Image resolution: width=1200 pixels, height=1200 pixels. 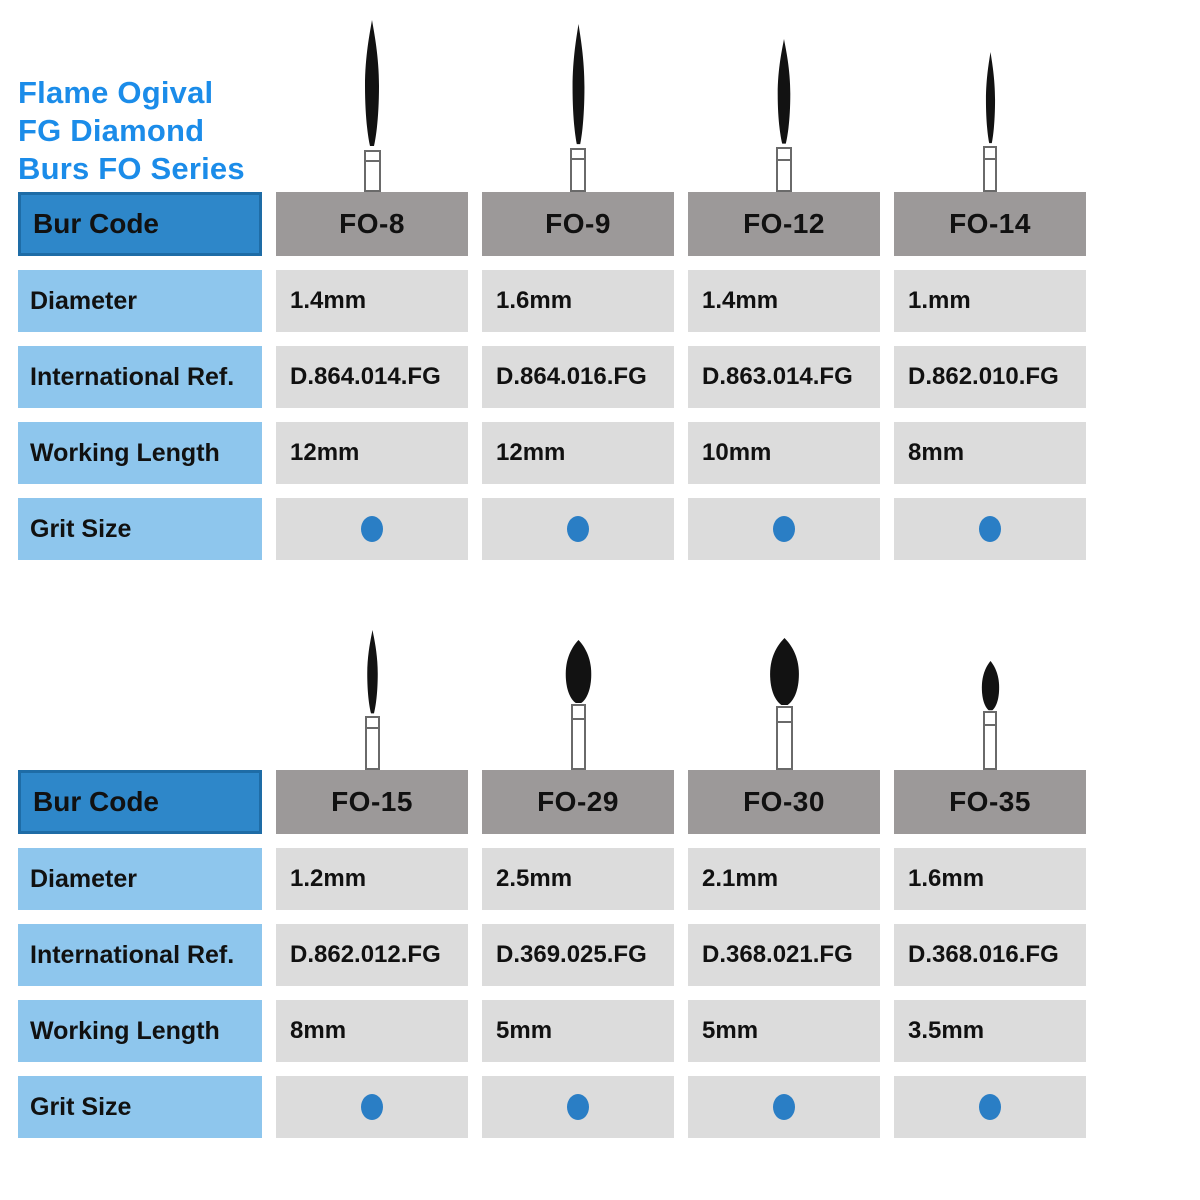 What do you see at coordinates (784, 802) in the screenshot?
I see `bur-code-cell: FO-30` at bounding box center [784, 802].